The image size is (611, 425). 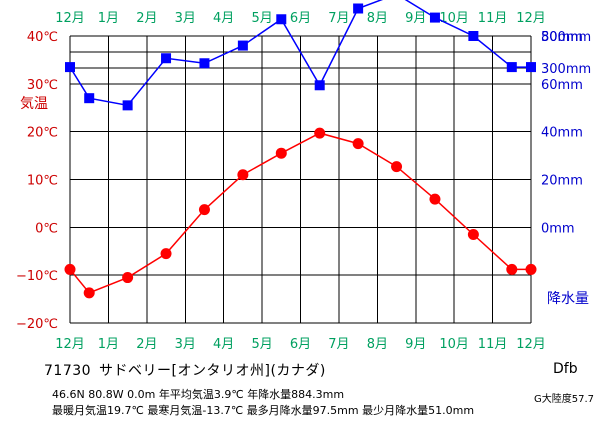 I want to click on elevation: 0.0m, so click(x=141, y=394).